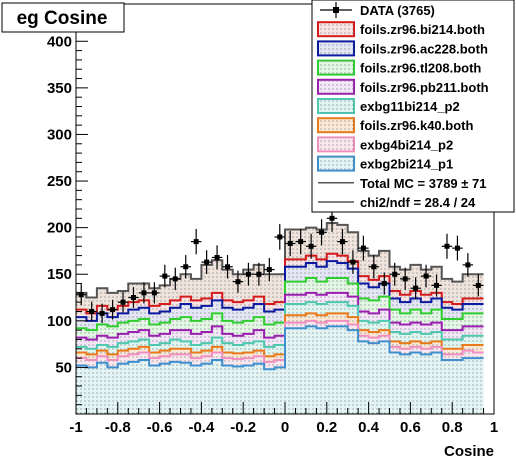  I want to click on legend-label: foils.zr96.k40.both, so click(416, 125).